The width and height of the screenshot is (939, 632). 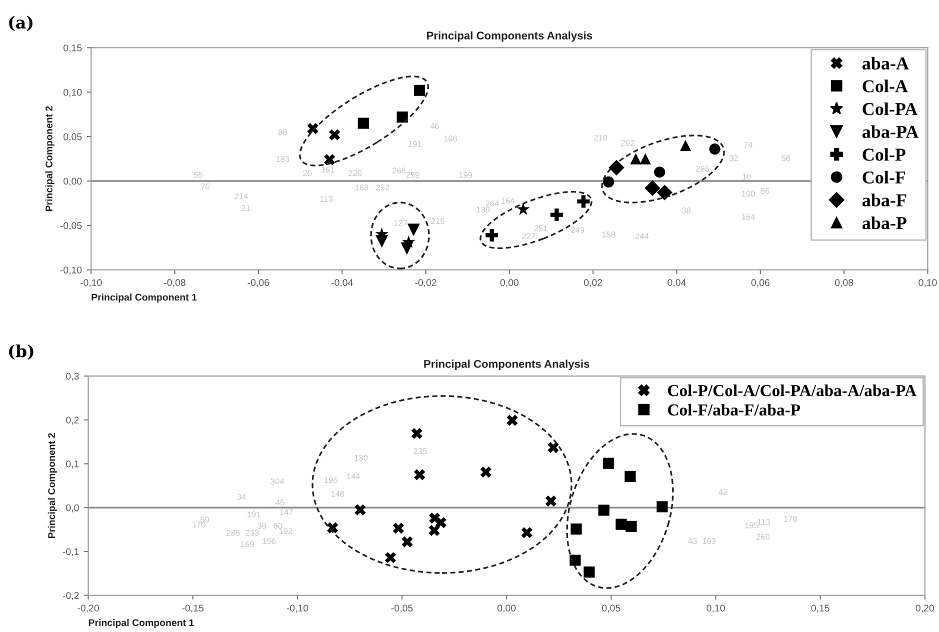 What do you see at coordinates (609, 235) in the screenshot?
I see `annotation: 158` at bounding box center [609, 235].